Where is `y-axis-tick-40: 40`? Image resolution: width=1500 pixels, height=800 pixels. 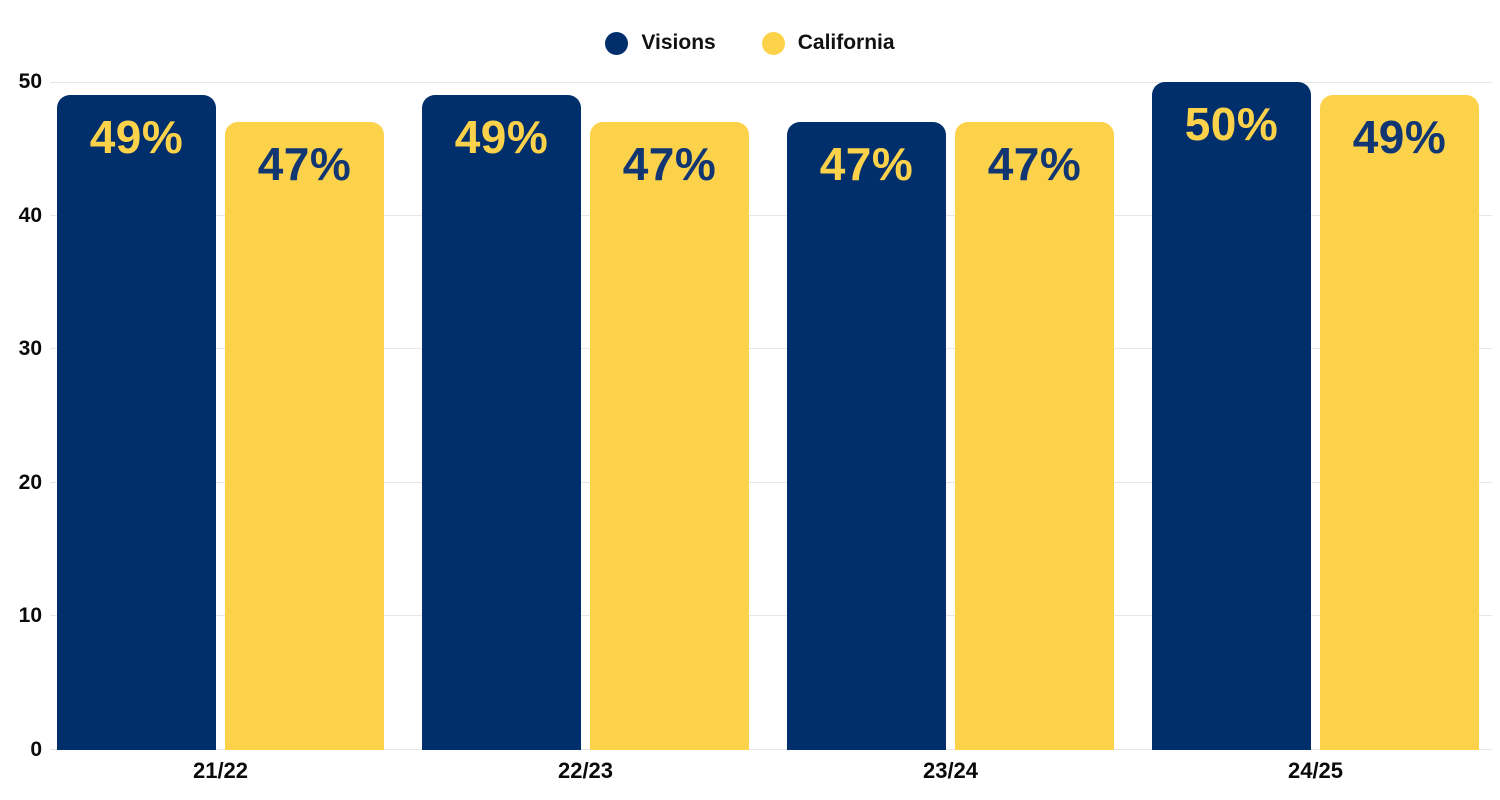 y-axis-tick-40: 40 is located at coordinates (30, 215).